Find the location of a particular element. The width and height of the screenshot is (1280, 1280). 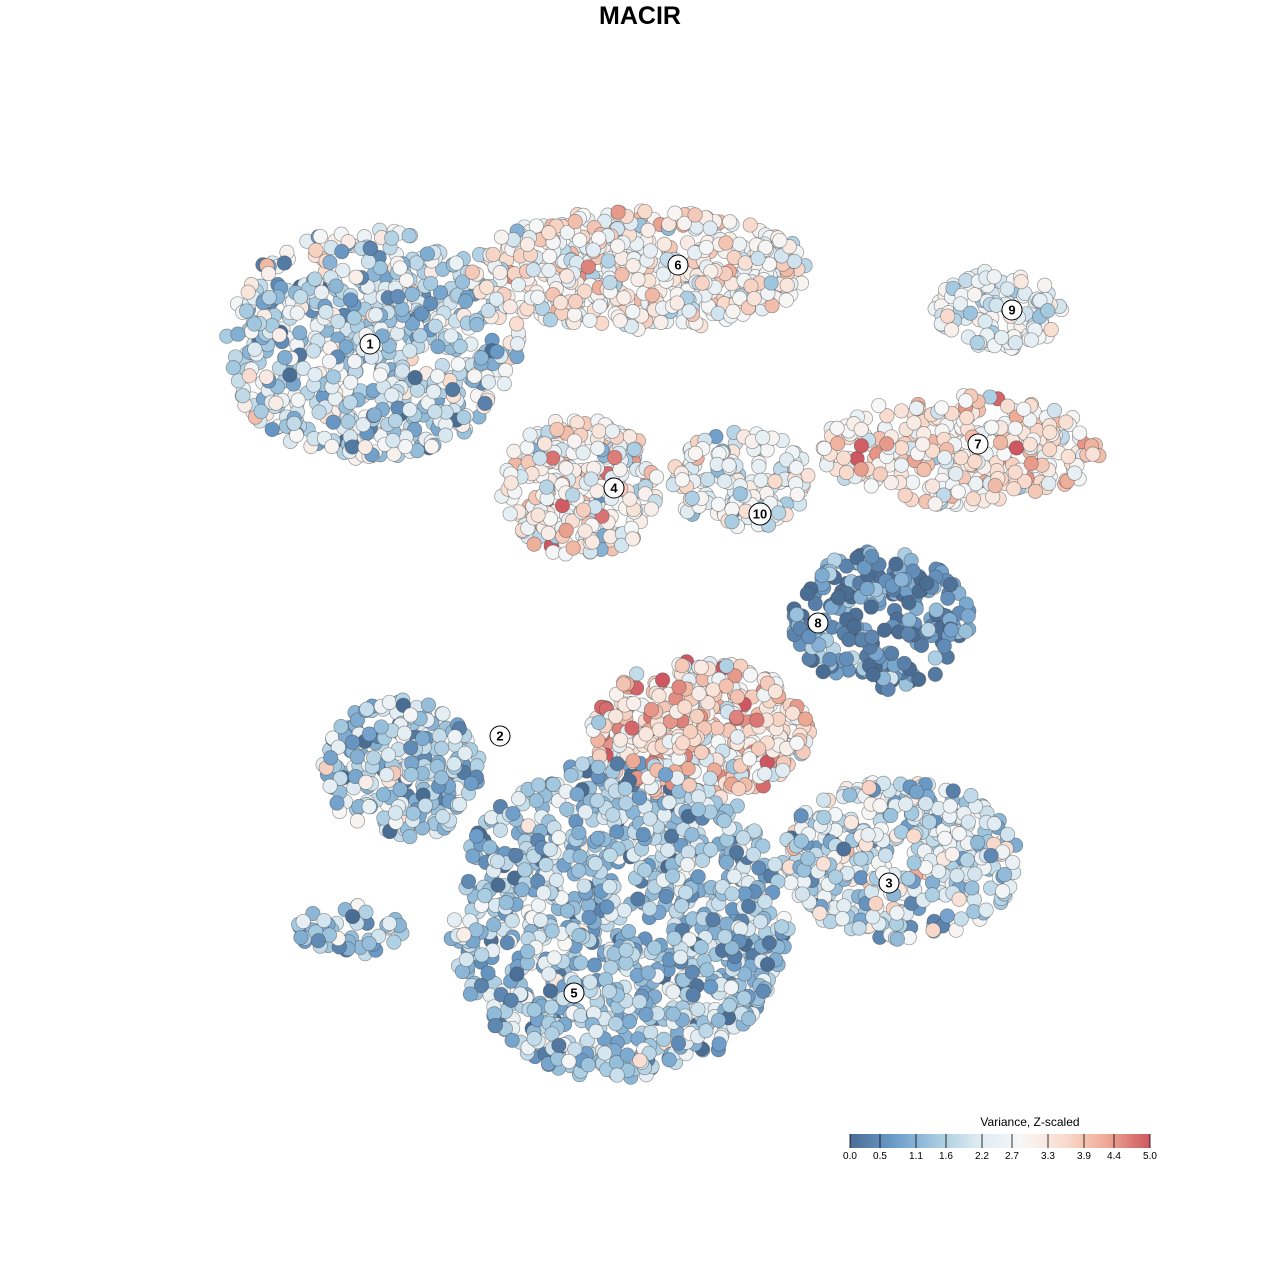

colorbar-tick-label: 1.1 is located at coordinates (916, 1156).